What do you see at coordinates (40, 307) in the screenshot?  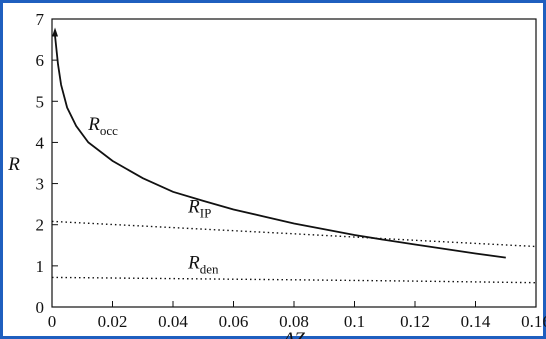 I see `y-tick-label: 0` at bounding box center [40, 307].